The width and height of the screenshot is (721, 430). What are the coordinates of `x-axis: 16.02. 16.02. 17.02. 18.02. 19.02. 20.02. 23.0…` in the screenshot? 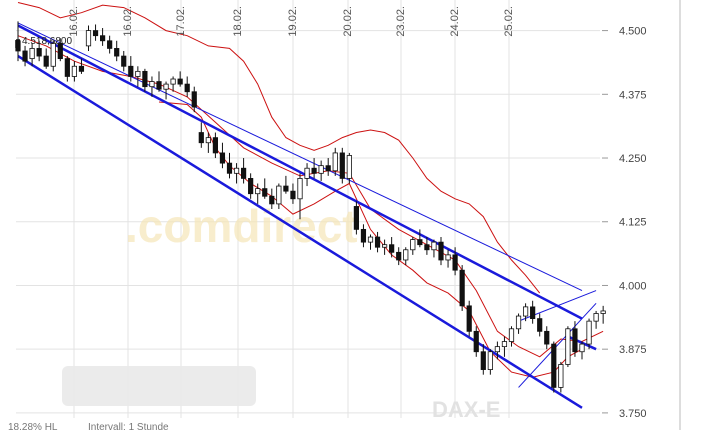 It's located at (291, 21).